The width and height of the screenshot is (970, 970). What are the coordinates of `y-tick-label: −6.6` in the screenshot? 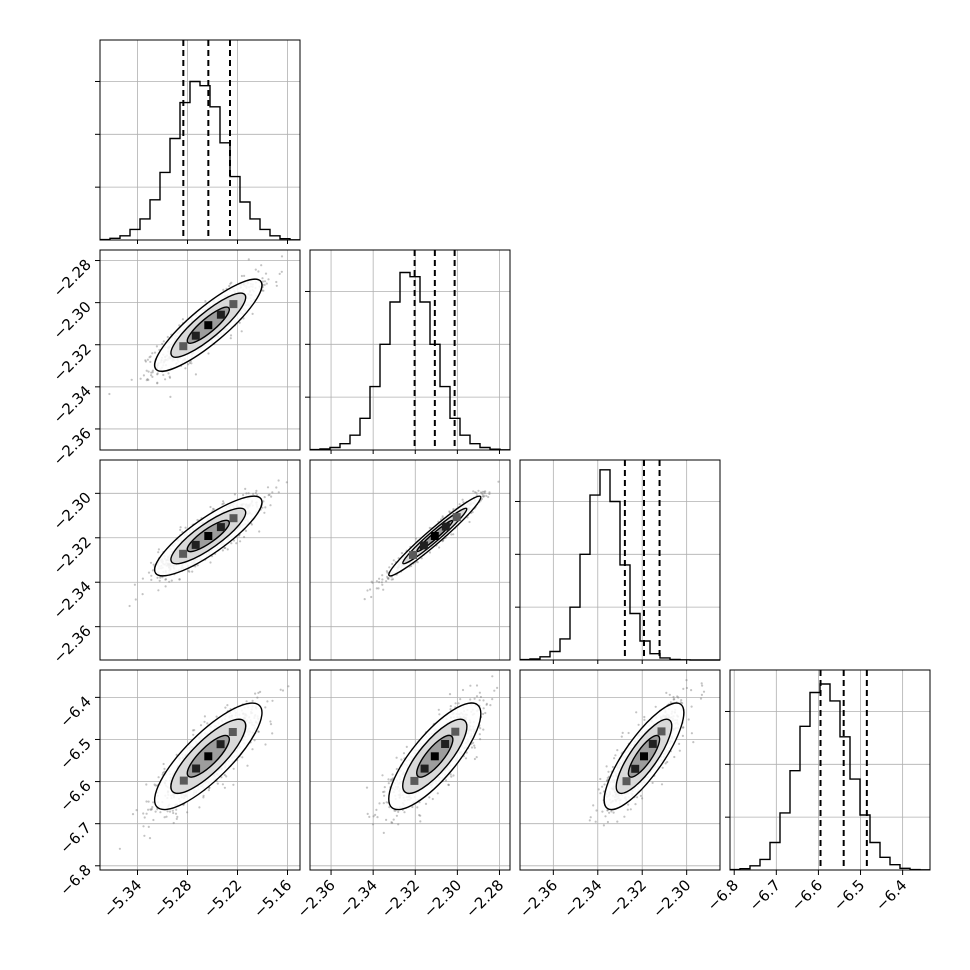 It's located at (75, 796).